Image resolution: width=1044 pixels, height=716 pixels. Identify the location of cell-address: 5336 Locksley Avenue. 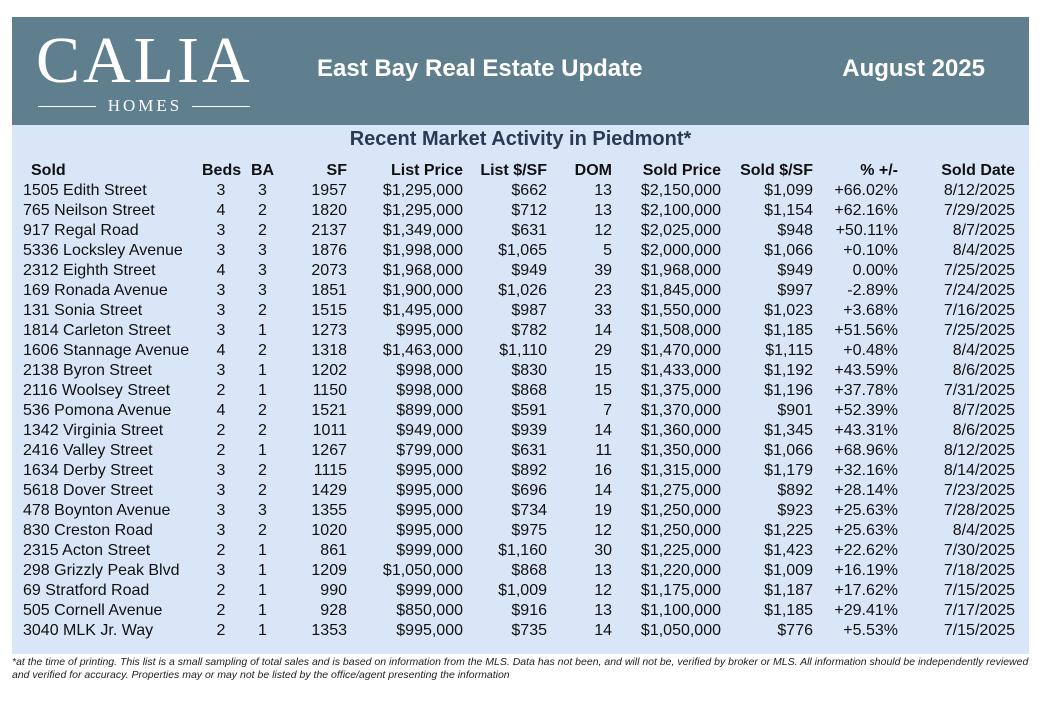
(103, 250).